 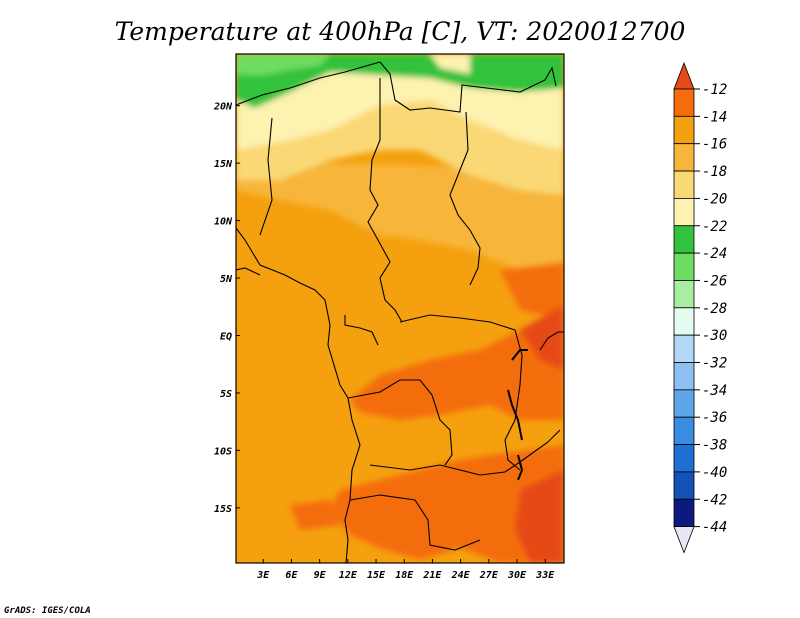 I want to click on x-tick-label: 6E, so click(x=291, y=575).